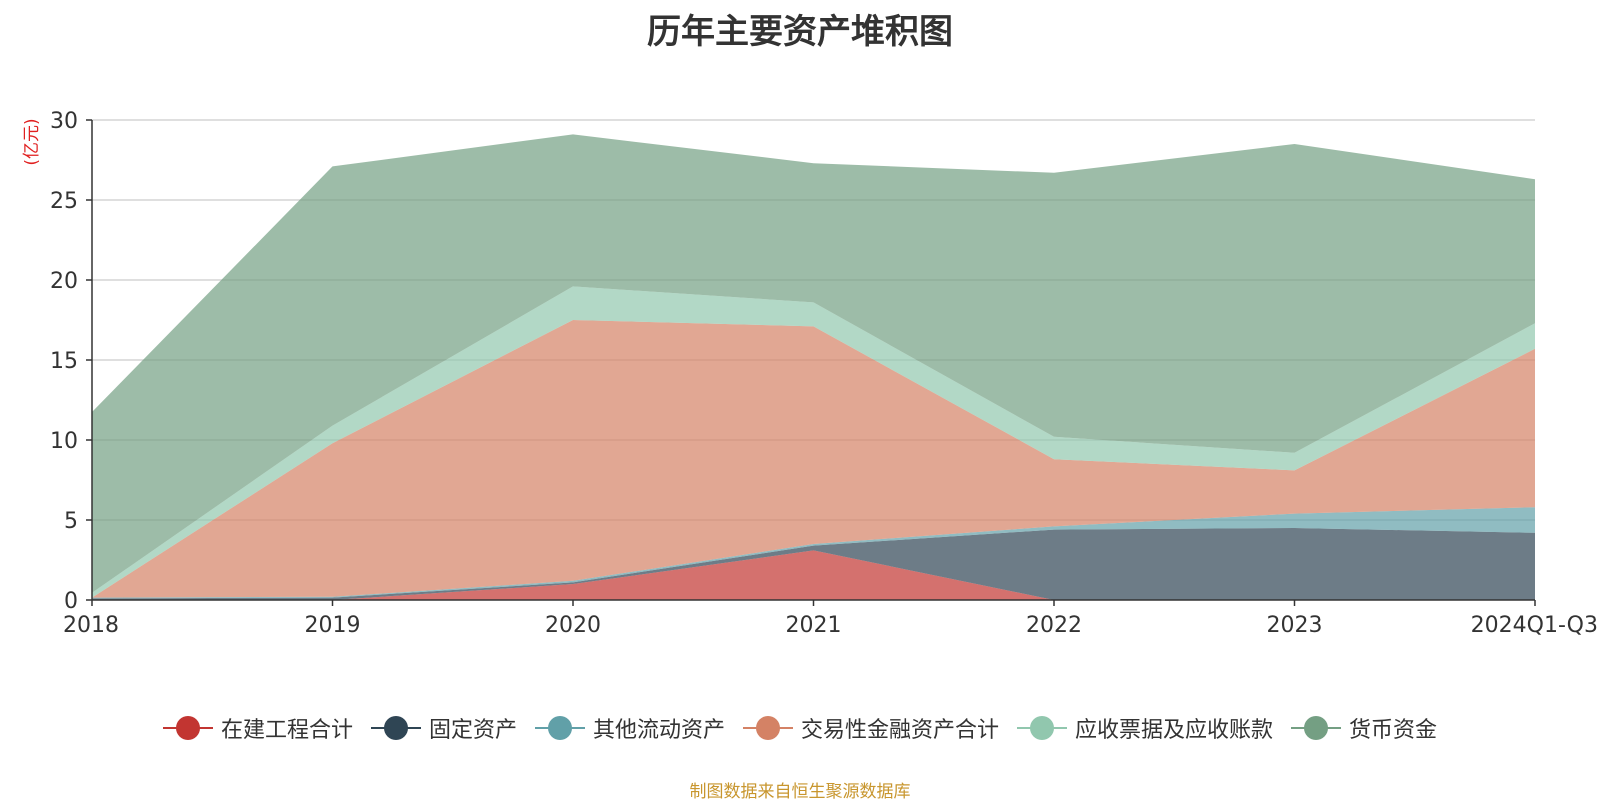  What do you see at coordinates (472, 730) in the screenshot?
I see `legend-label: 固定资产` at bounding box center [472, 730].